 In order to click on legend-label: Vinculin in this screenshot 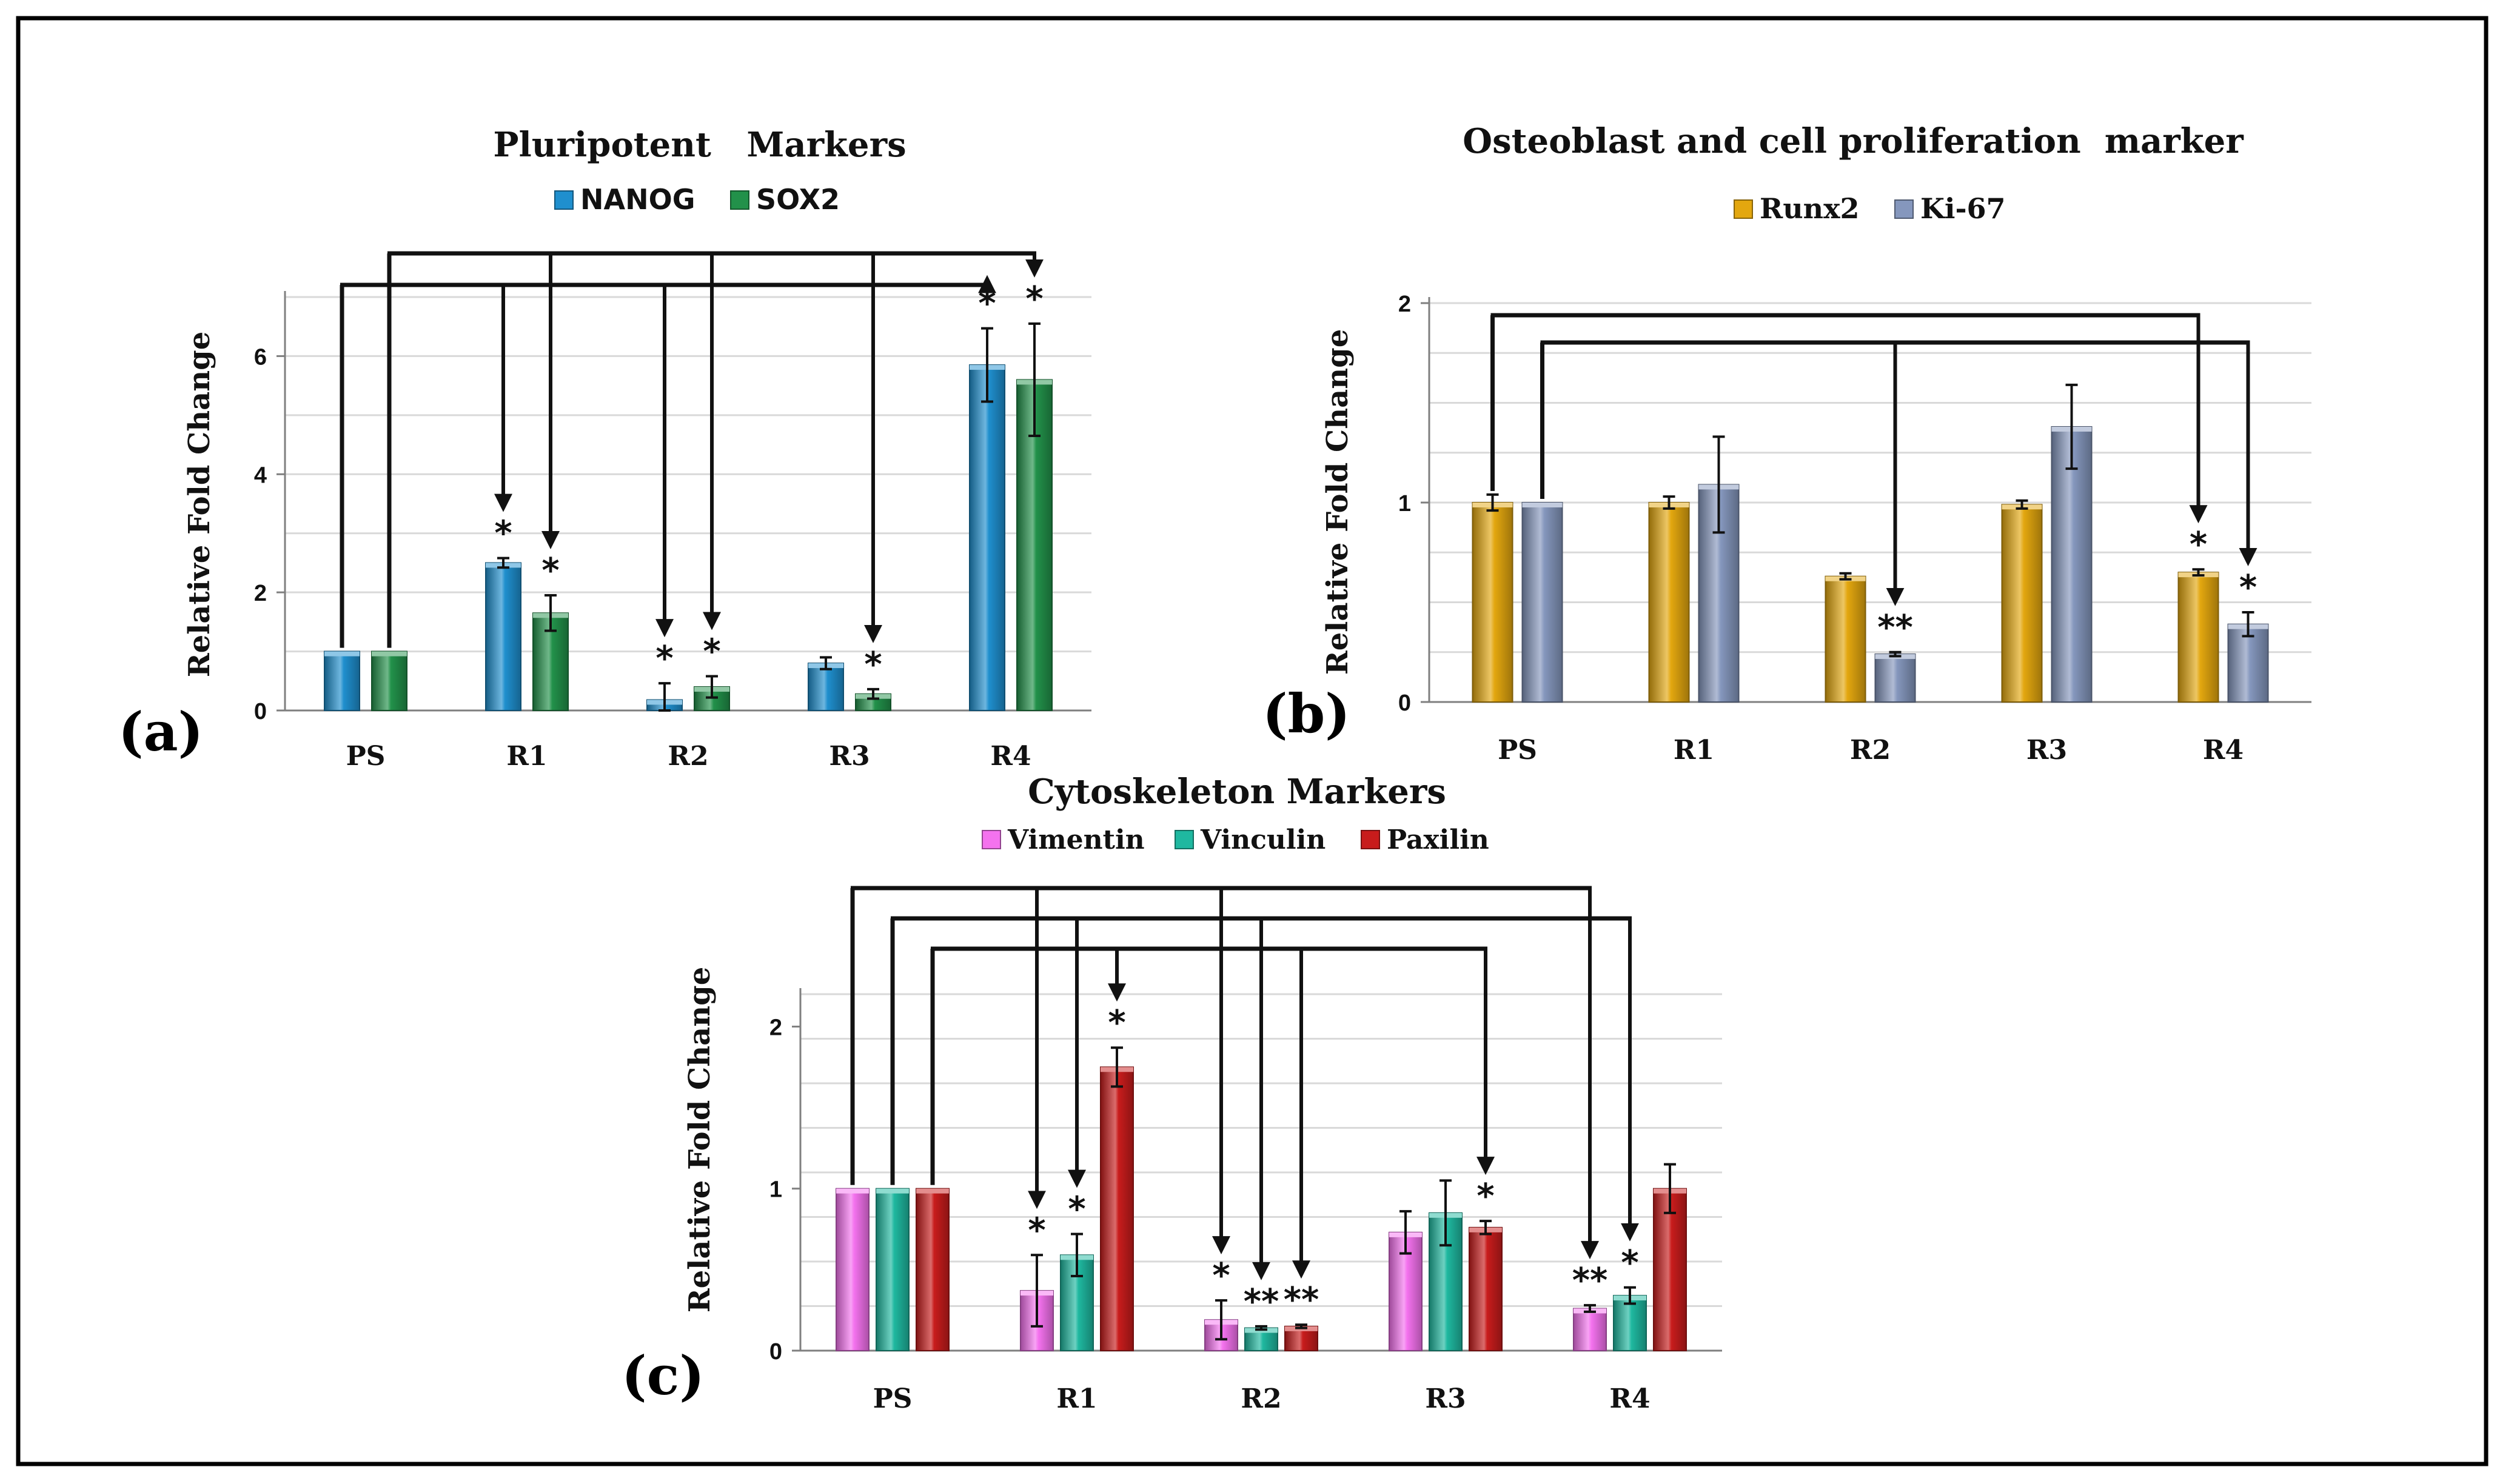, I will do `click(1263, 839)`.